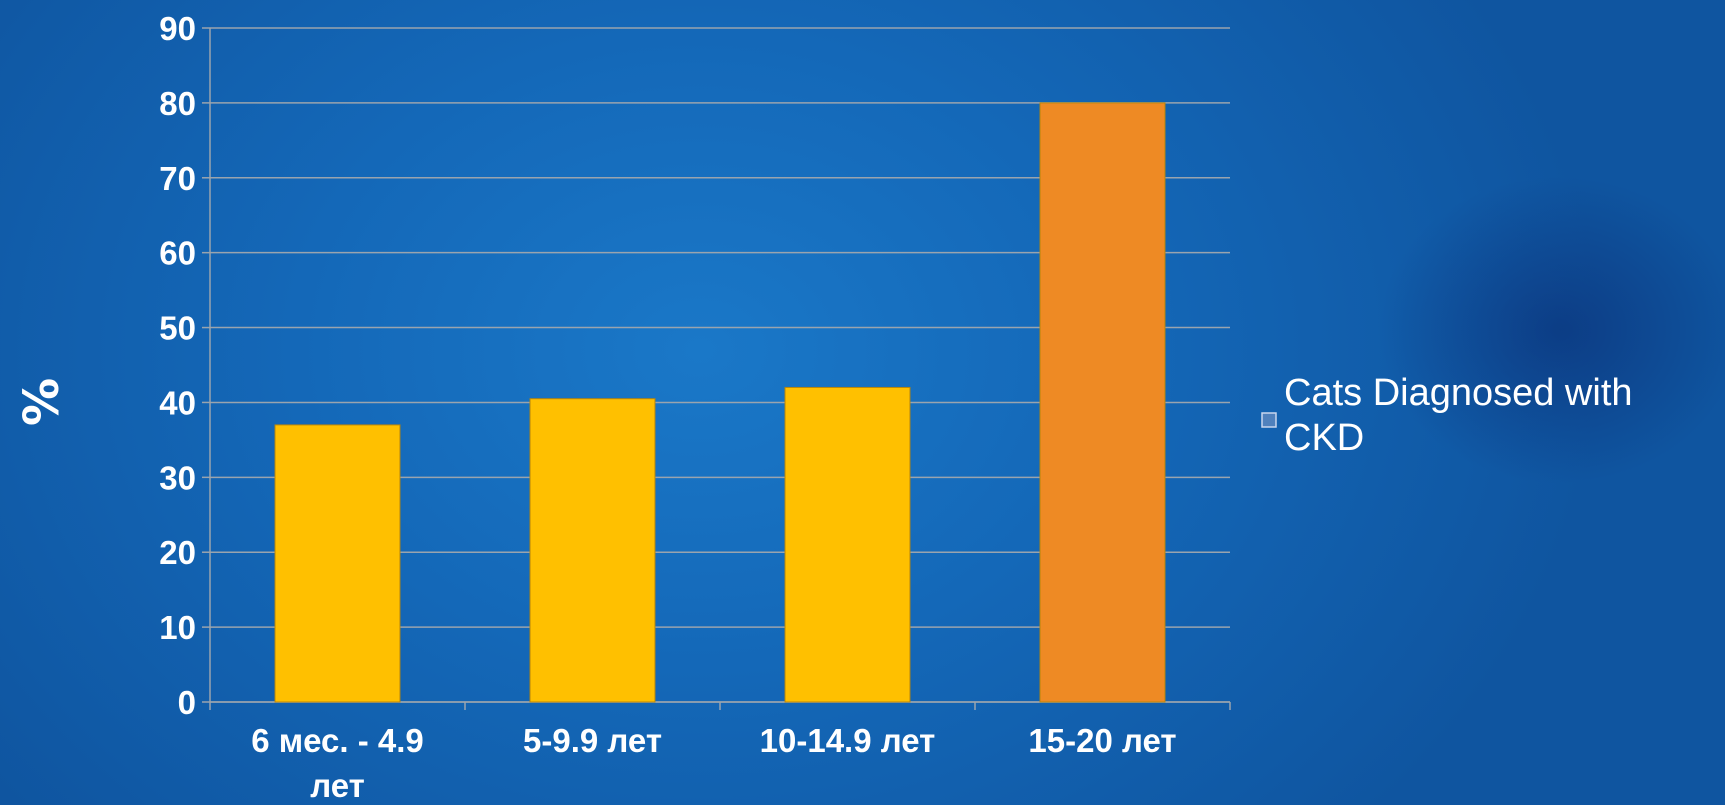  Describe the element at coordinates (177, 402) in the screenshot. I see `y-tick-label: 40` at that location.